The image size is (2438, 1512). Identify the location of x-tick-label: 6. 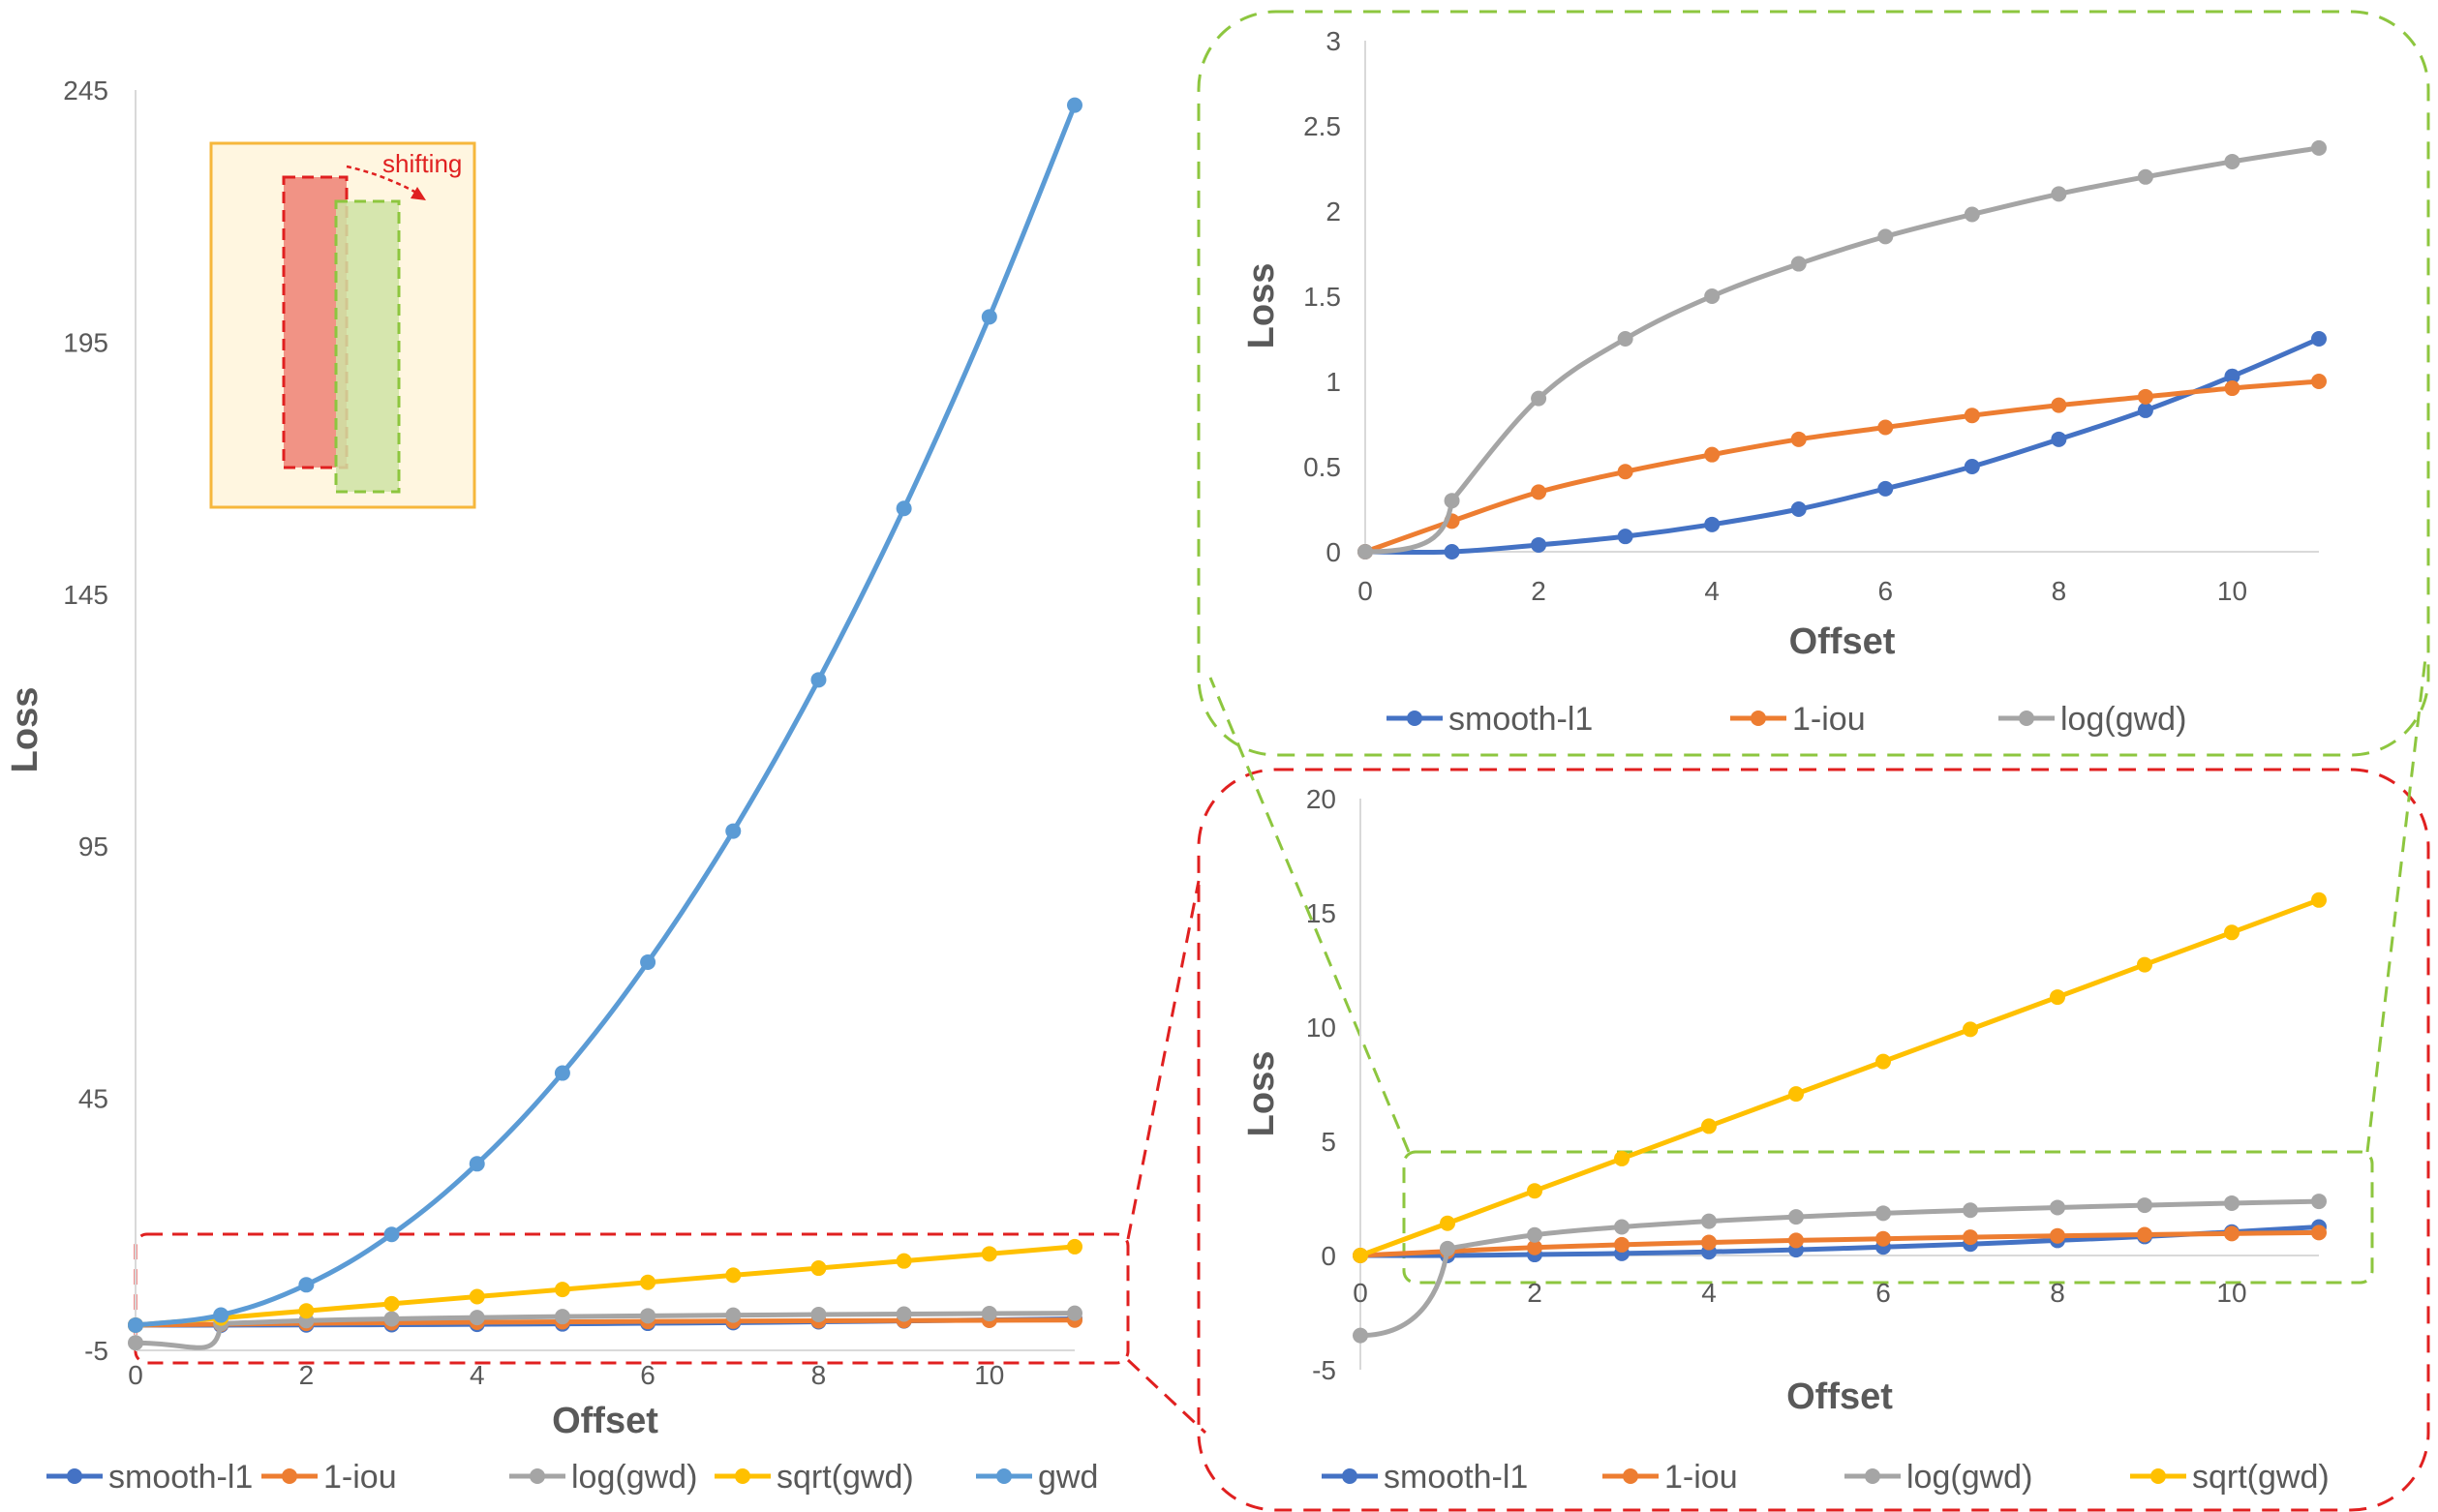
(1885, 591).